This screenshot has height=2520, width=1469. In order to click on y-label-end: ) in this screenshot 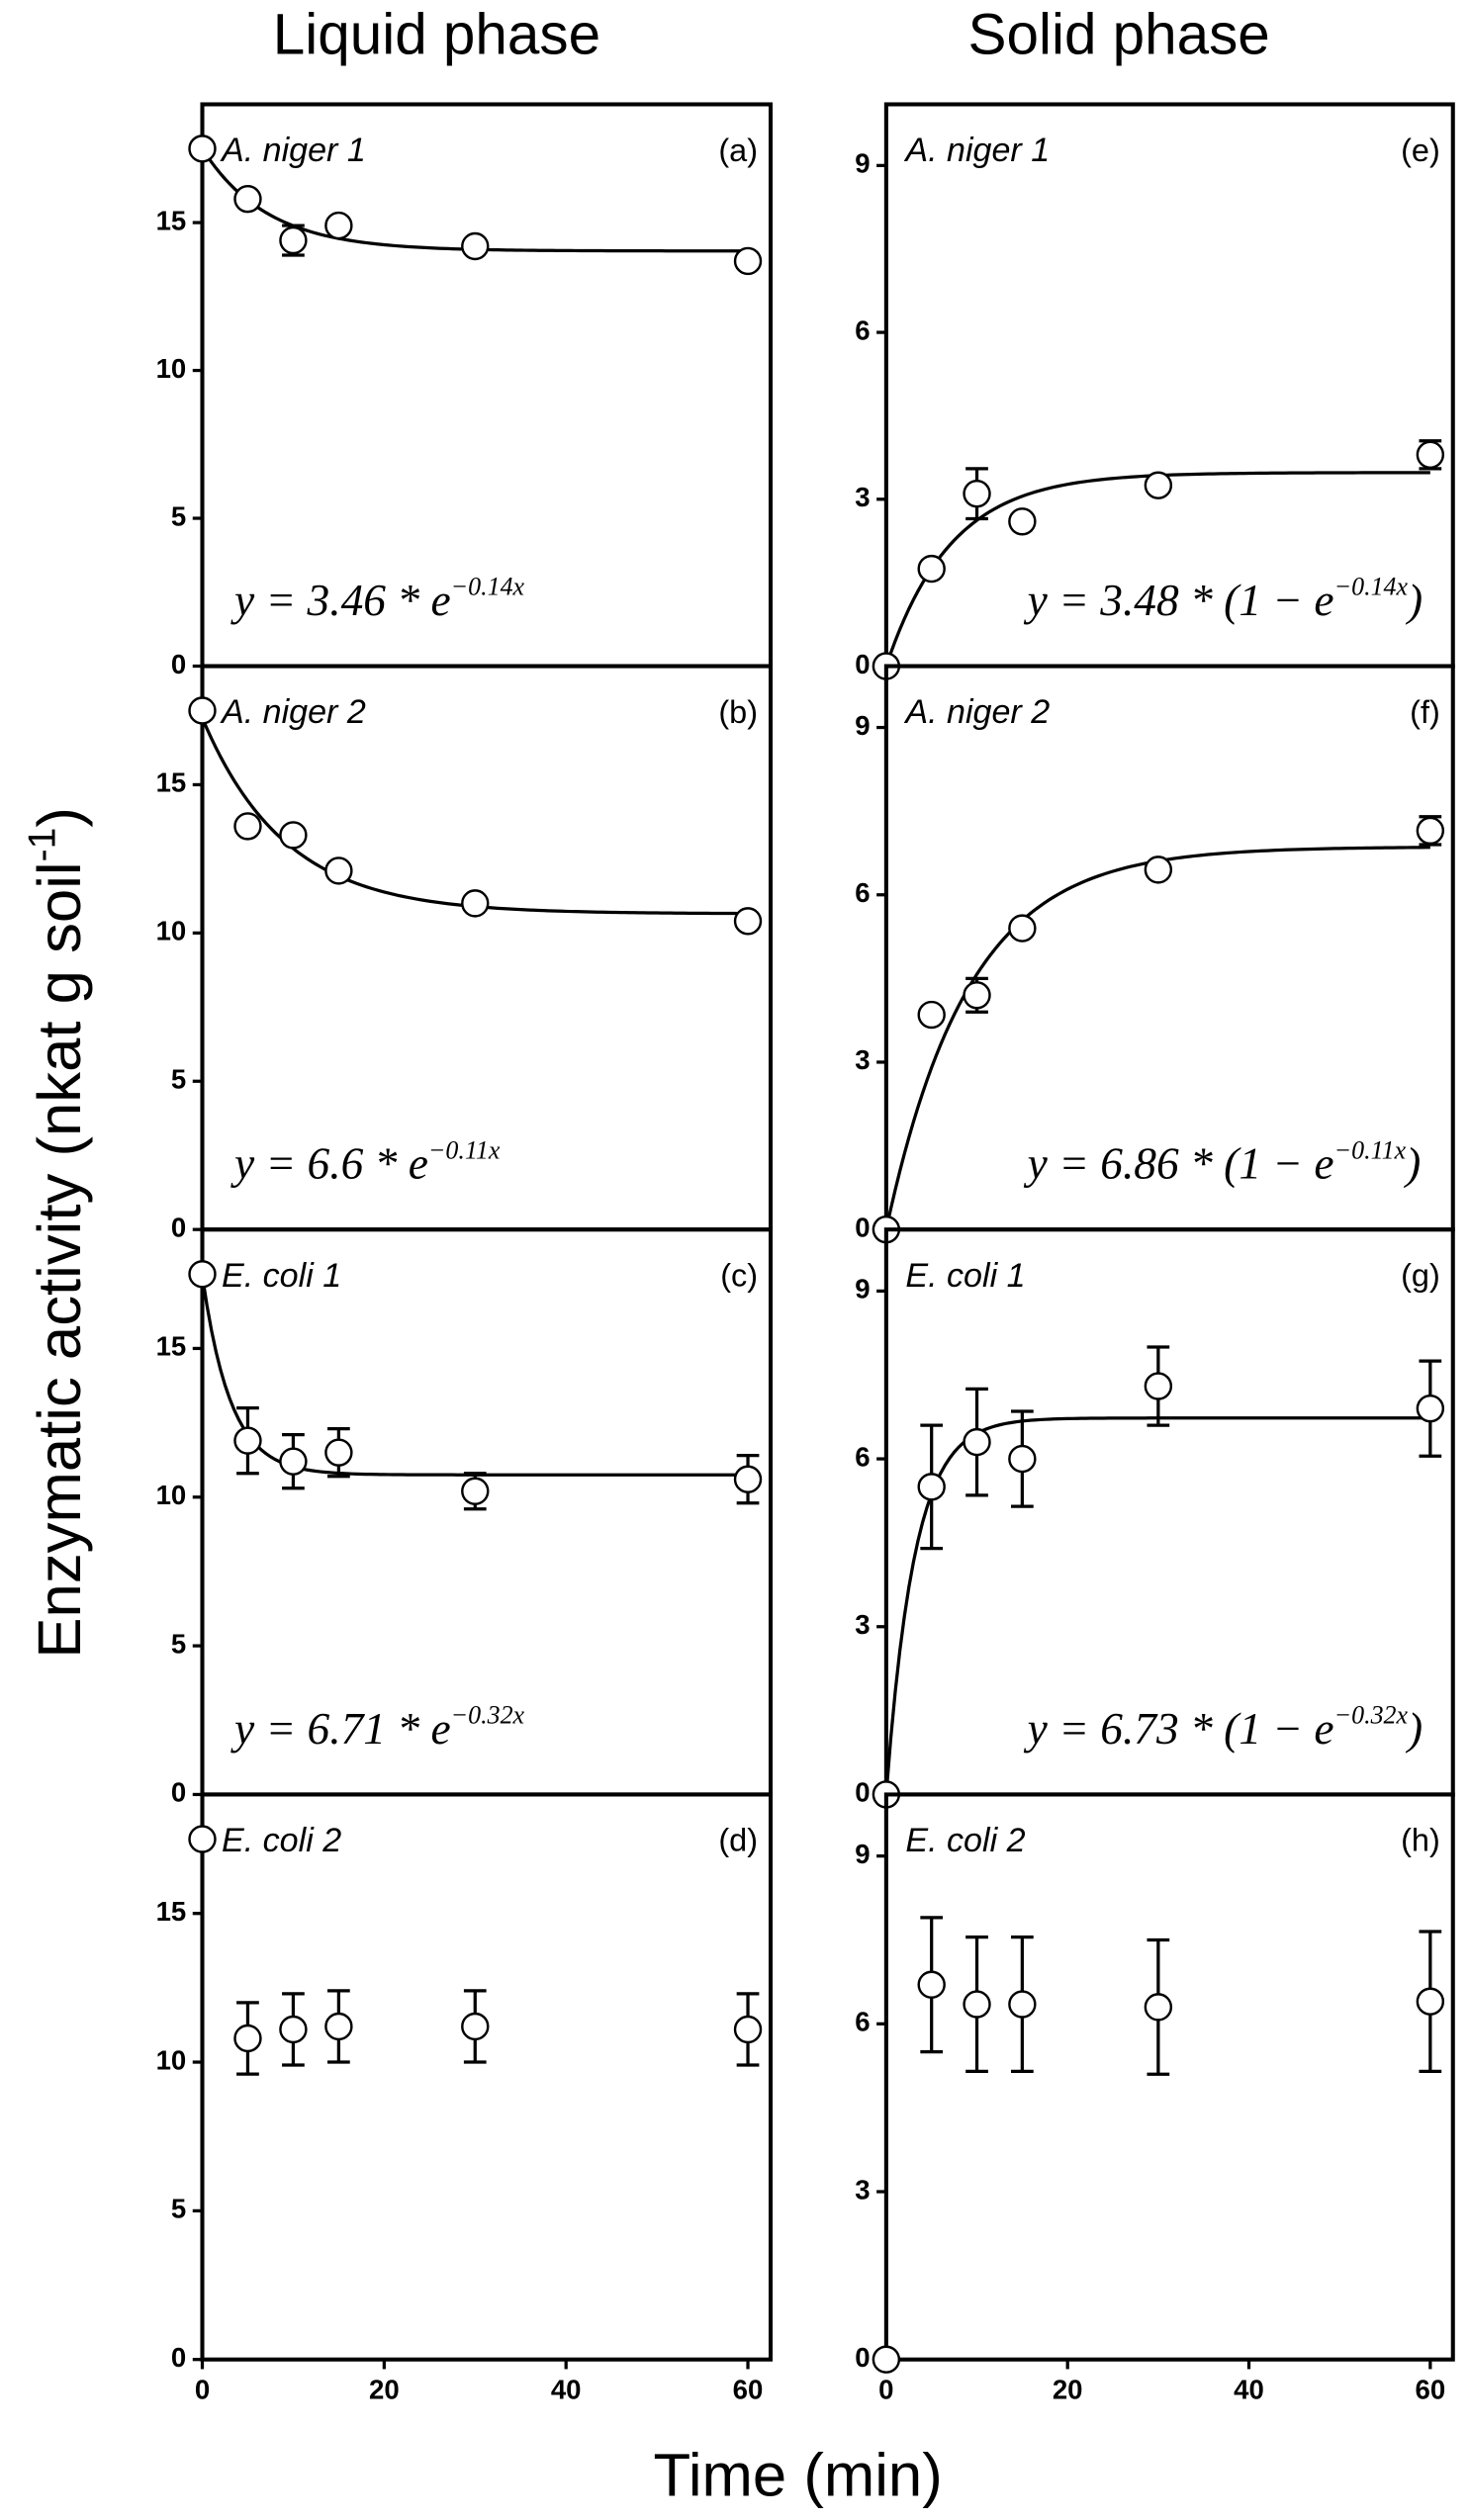, I will do `click(60, 817)`.